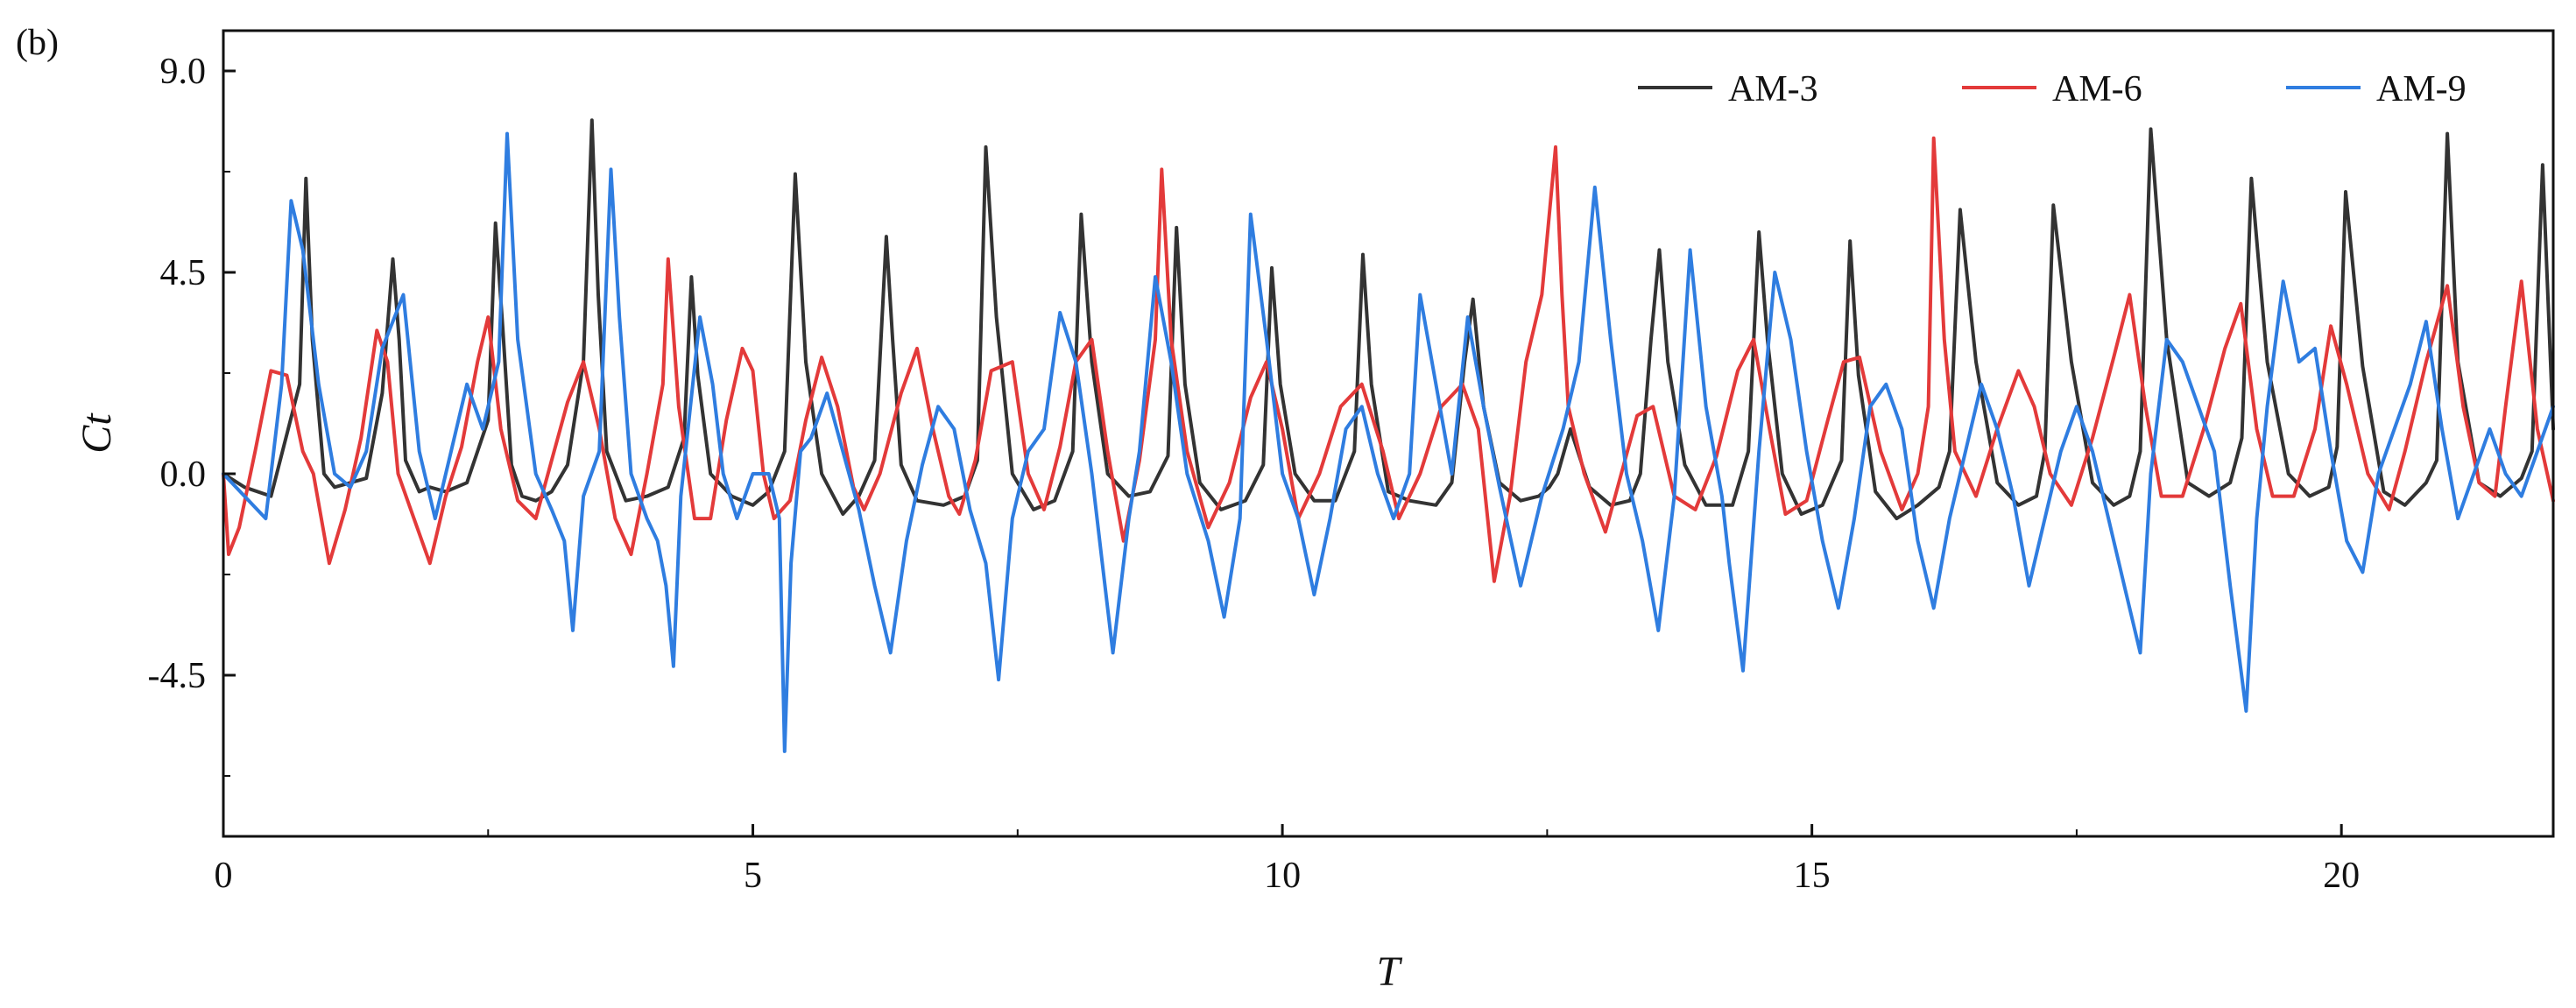 This screenshot has width=2576, height=1008. I want to click on y-tick-label: 9.0, so click(183, 72).